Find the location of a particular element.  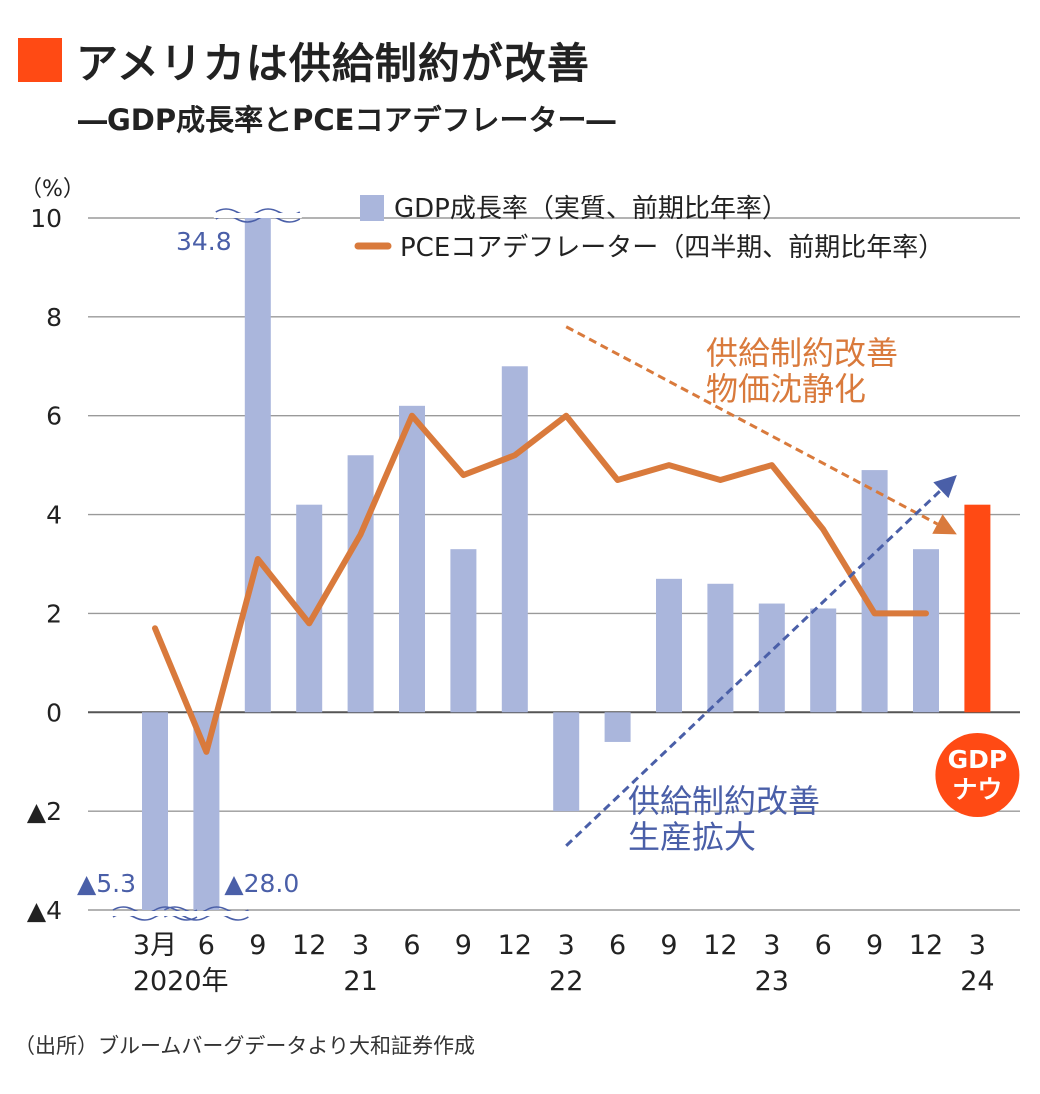

x-month-label: 3月 is located at coordinates (155, 945).